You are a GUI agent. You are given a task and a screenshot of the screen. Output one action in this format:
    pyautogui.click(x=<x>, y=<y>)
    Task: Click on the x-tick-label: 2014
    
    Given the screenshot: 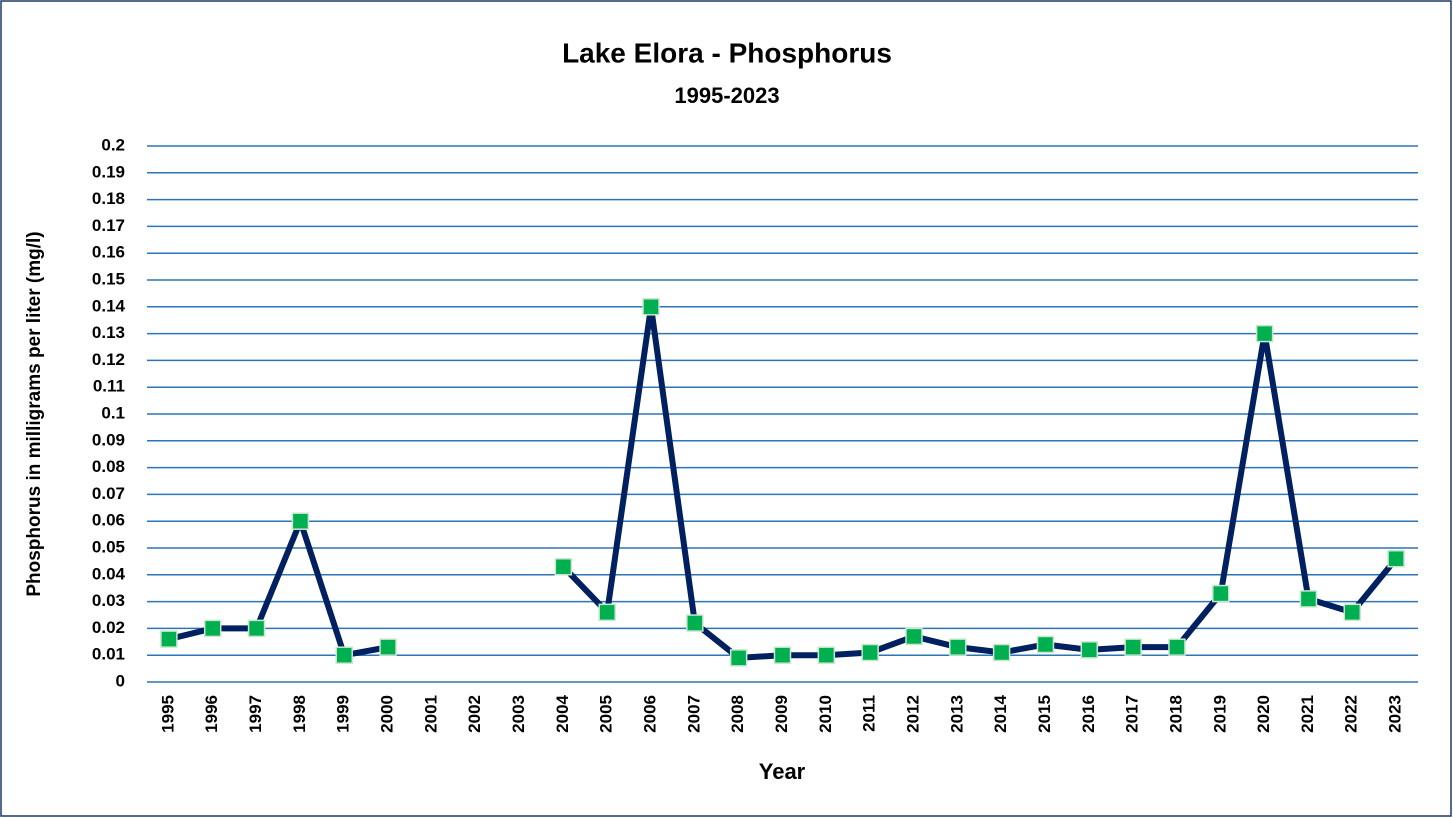 What is the action you would take?
    pyautogui.click(x=1000, y=713)
    